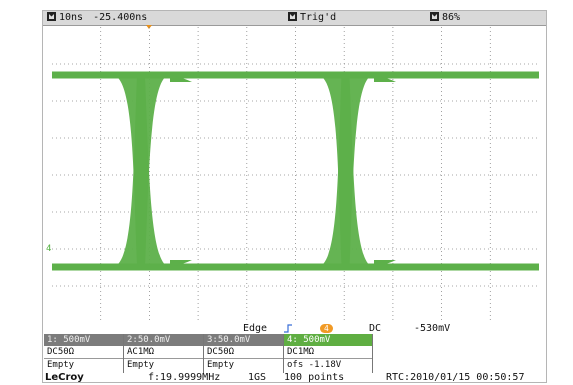 This screenshot has height=385, width=573. I want to click on channel-2-label: 2:50.0mV, so click(163, 340).